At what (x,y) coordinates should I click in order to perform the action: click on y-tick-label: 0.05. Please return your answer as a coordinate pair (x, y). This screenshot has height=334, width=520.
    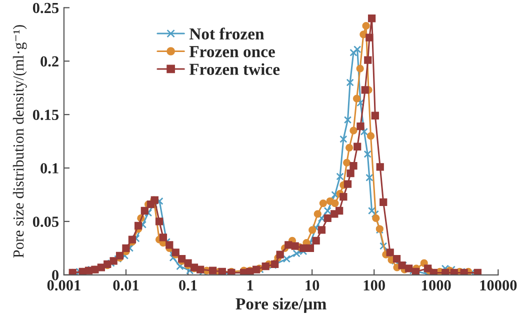
    Looking at the image, I should click on (45, 221).